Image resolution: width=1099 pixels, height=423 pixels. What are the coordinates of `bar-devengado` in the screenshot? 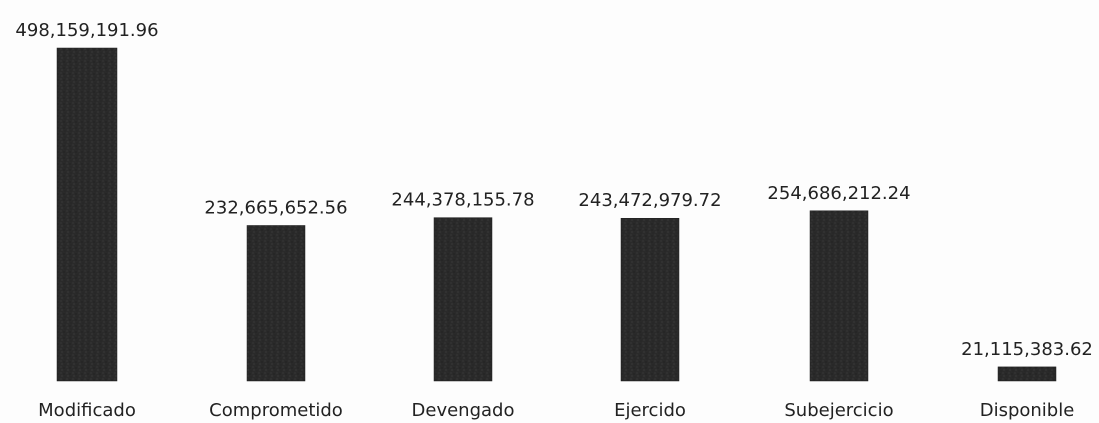 It's located at (463, 299).